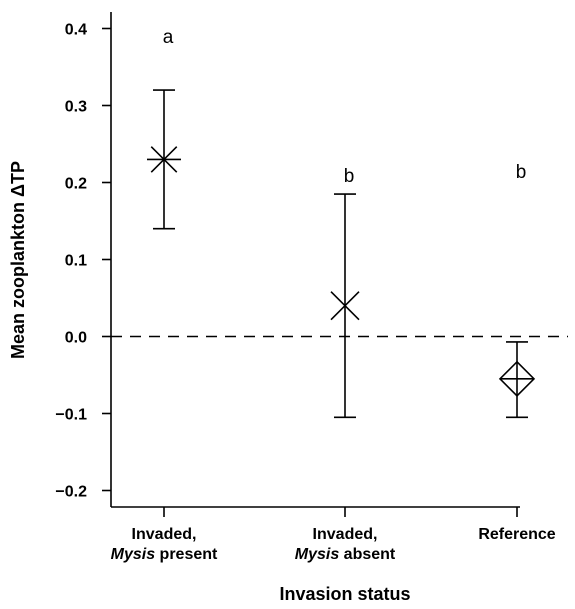 This screenshot has width=575, height=609. Describe the element at coordinates (345, 554) in the screenshot. I see `x-tick-label-line2: Mysis absent` at that location.